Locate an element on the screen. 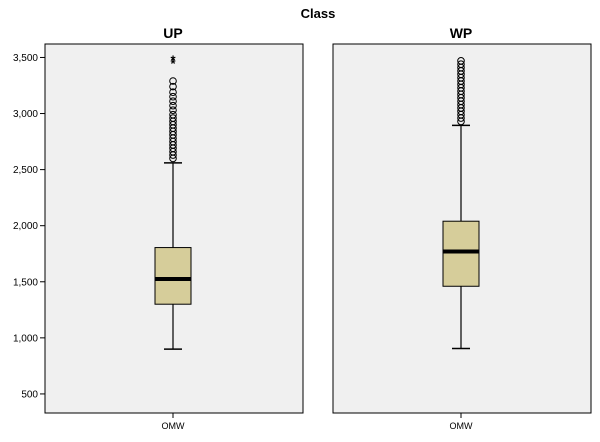 The width and height of the screenshot is (600, 442). panel-title: WP is located at coordinates (461, 33).